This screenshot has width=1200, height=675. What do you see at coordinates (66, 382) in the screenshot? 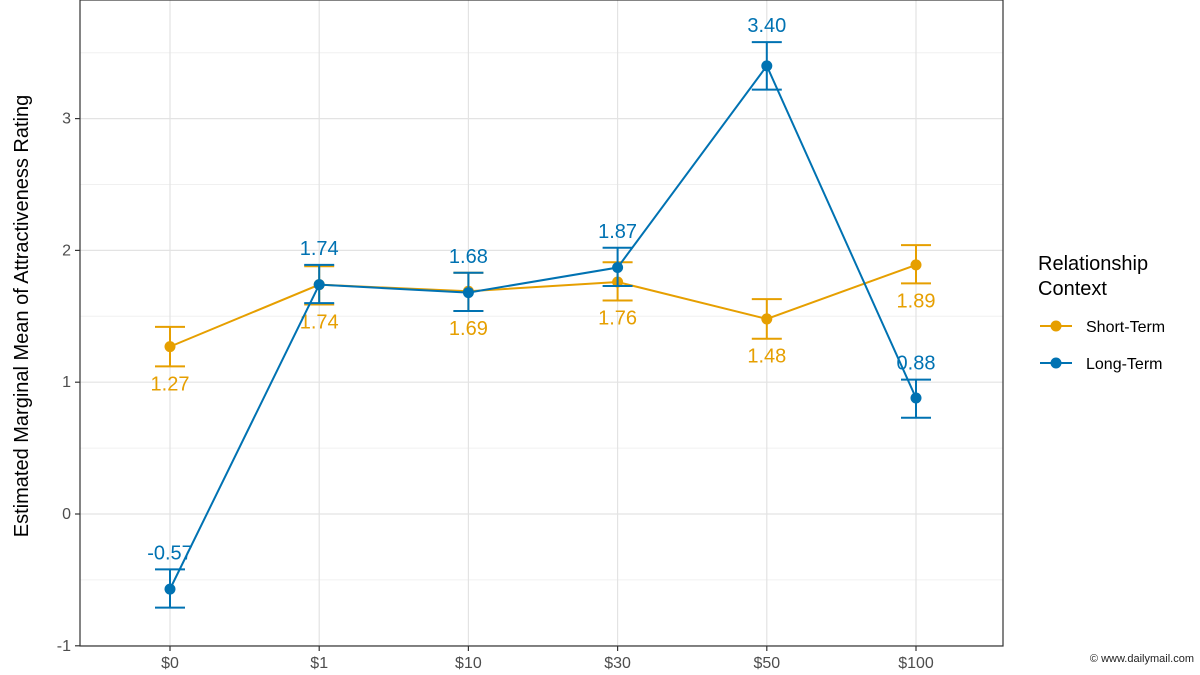
I see `y-tick-label: 1` at bounding box center [66, 382].